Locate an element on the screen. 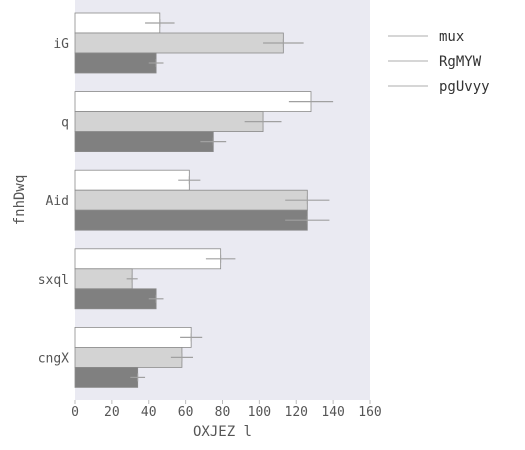  legend-label-mux: mux is located at coordinates (451, 37).